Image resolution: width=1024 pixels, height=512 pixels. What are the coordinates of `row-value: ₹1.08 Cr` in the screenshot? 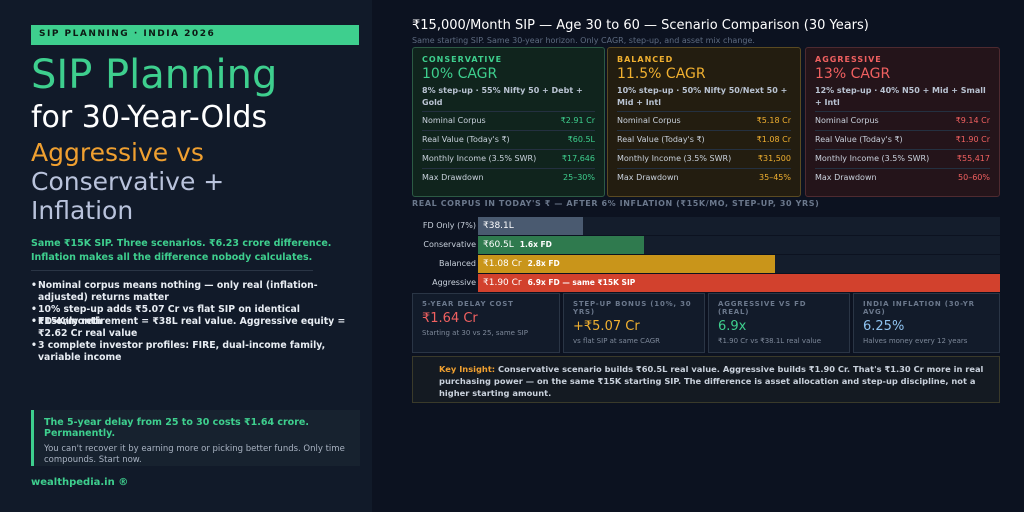 It's located at (773, 139).